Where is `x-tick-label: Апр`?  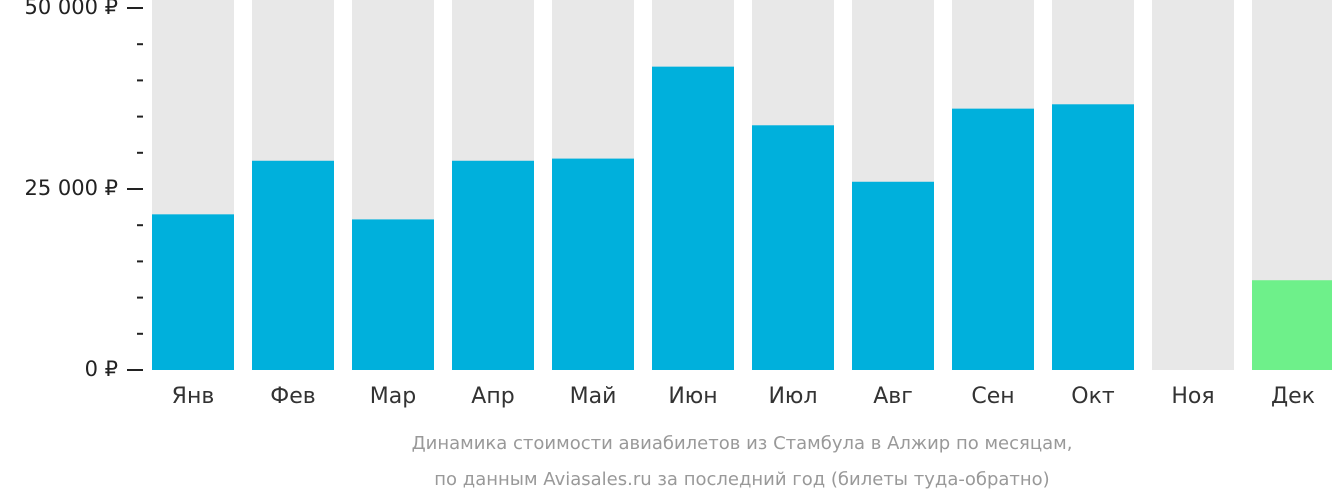 x-tick-label: Апр is located at coordinates (492, 396).